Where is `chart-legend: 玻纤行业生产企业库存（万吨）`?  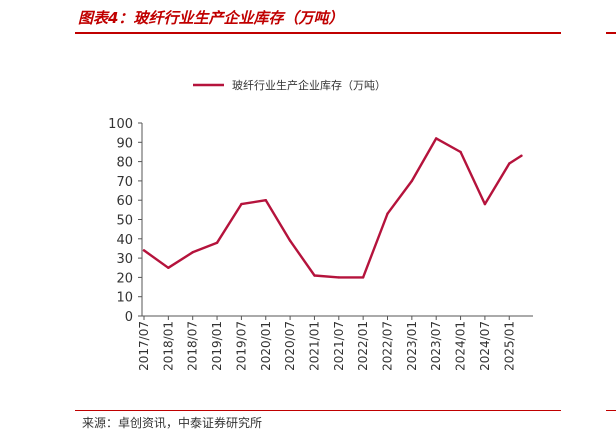
chart-legend: 玻纤行业生产企业库存（万吨） is located at coordinates (289, 85).